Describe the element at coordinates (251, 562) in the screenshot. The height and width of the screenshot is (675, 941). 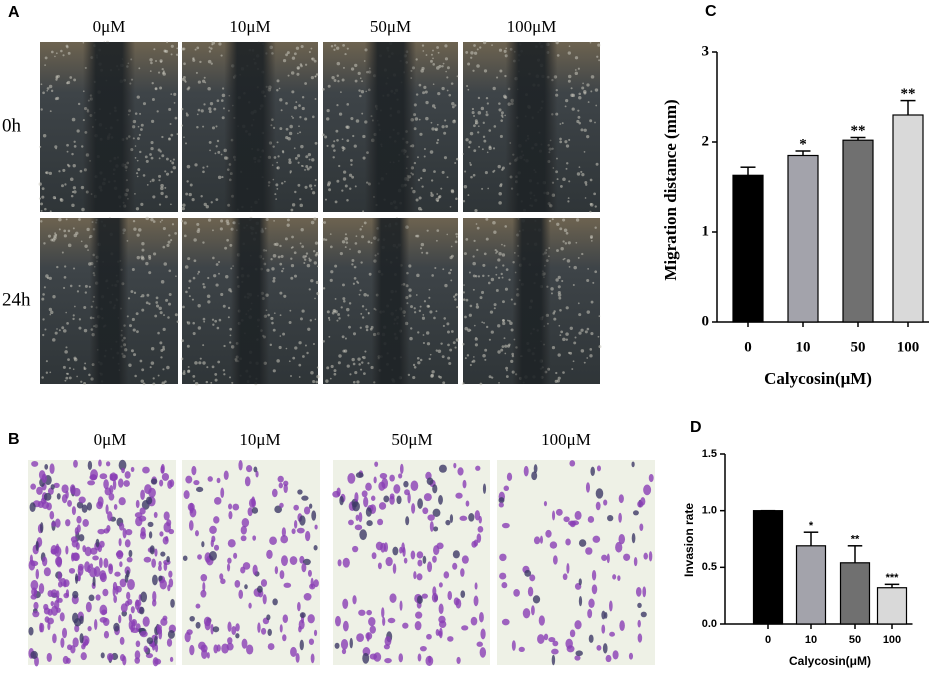
I see `image-bg` at that location.